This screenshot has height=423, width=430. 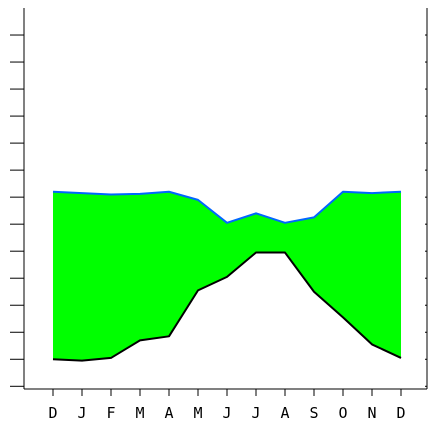 What do you see at coordinates (342, 413) in the screenshot?
I see `x-tick-label: O` at bounding box center [342, 413].